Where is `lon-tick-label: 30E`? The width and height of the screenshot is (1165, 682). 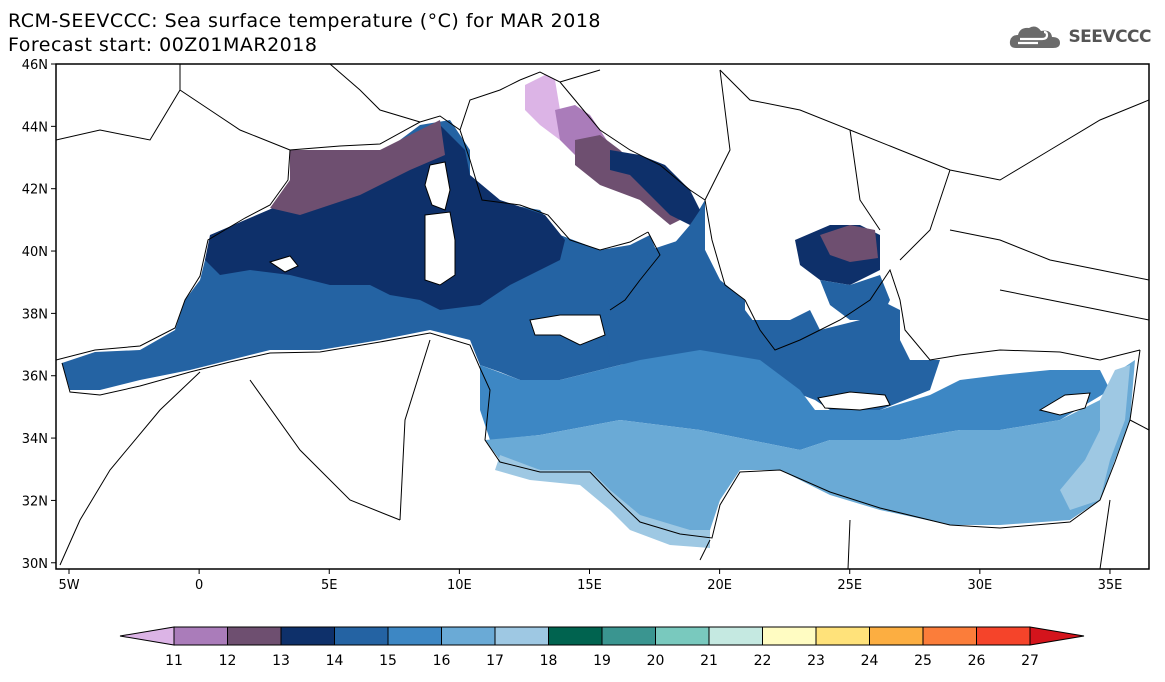 lon-tick-label: 30E is located at coordinates (979, 585).